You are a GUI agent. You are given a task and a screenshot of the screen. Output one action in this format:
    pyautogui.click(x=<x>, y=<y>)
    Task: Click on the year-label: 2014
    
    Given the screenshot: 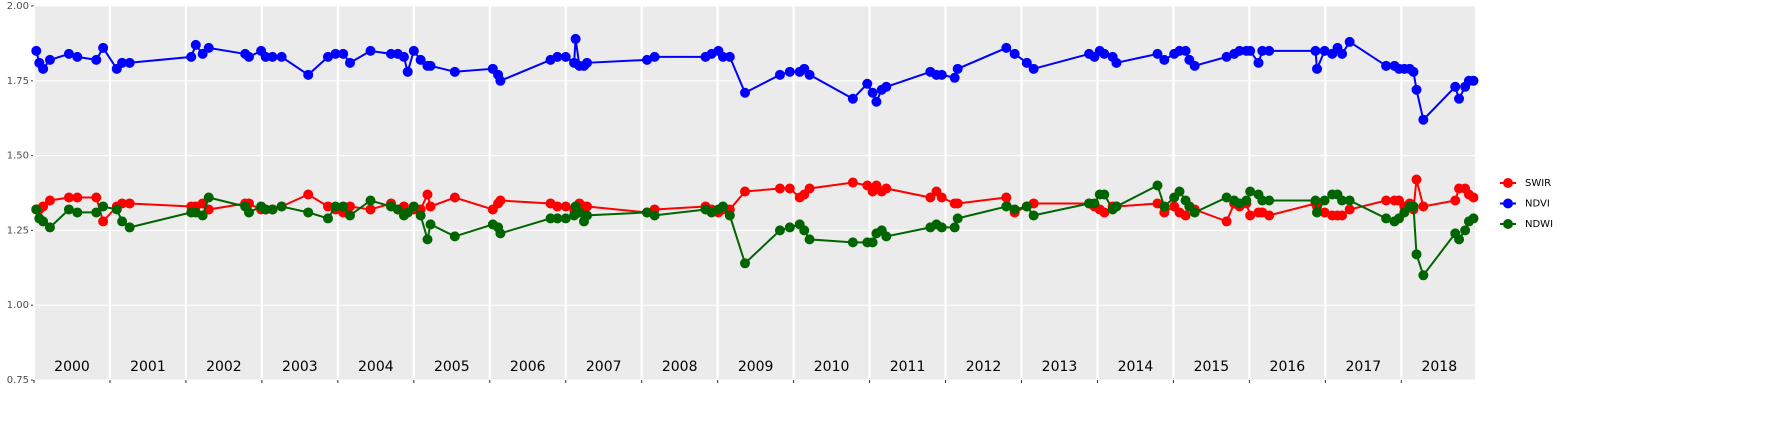 What is the action you would take?
    pyautogui.click(x=1136, y=367)
    